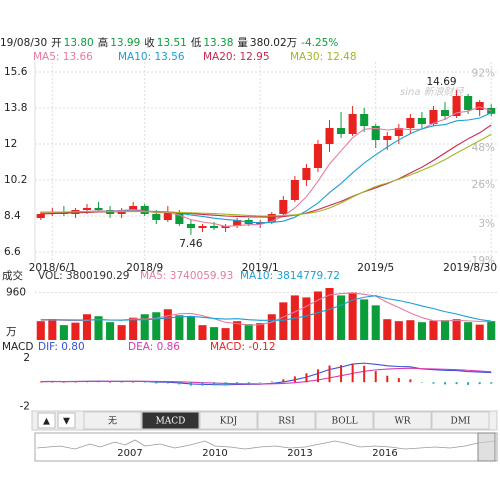  What do you see at coordinates (486, 447) in the screenshot?
I see `navigator-handle` at bounding box center [486, 447].